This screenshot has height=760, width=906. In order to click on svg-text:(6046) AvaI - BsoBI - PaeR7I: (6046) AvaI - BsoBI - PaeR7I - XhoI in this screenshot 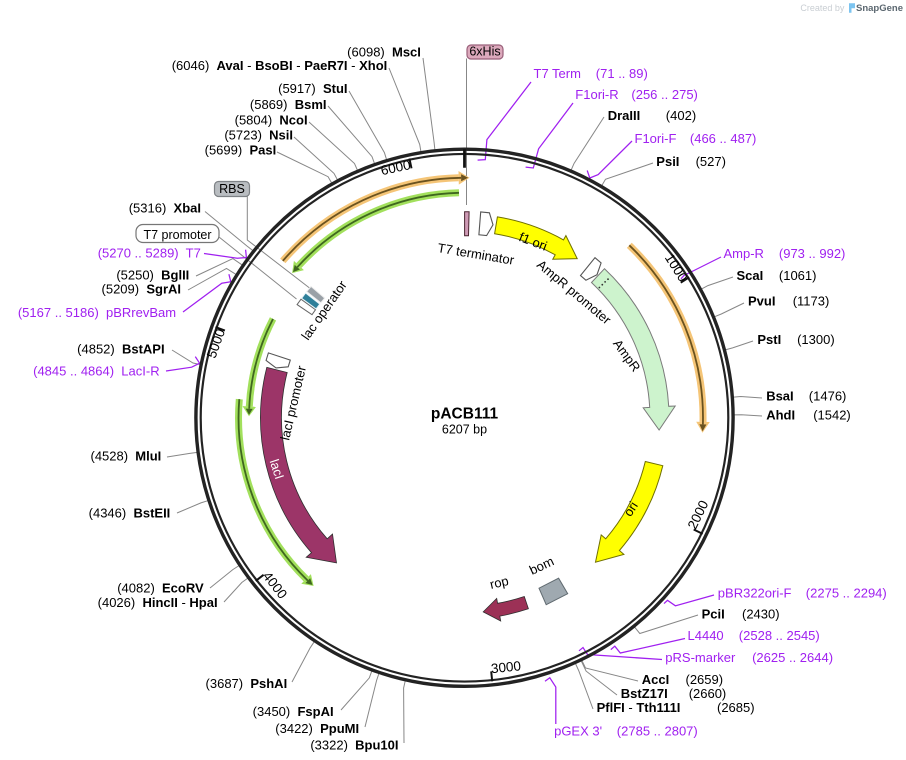, I will do `click(280, 65)`.